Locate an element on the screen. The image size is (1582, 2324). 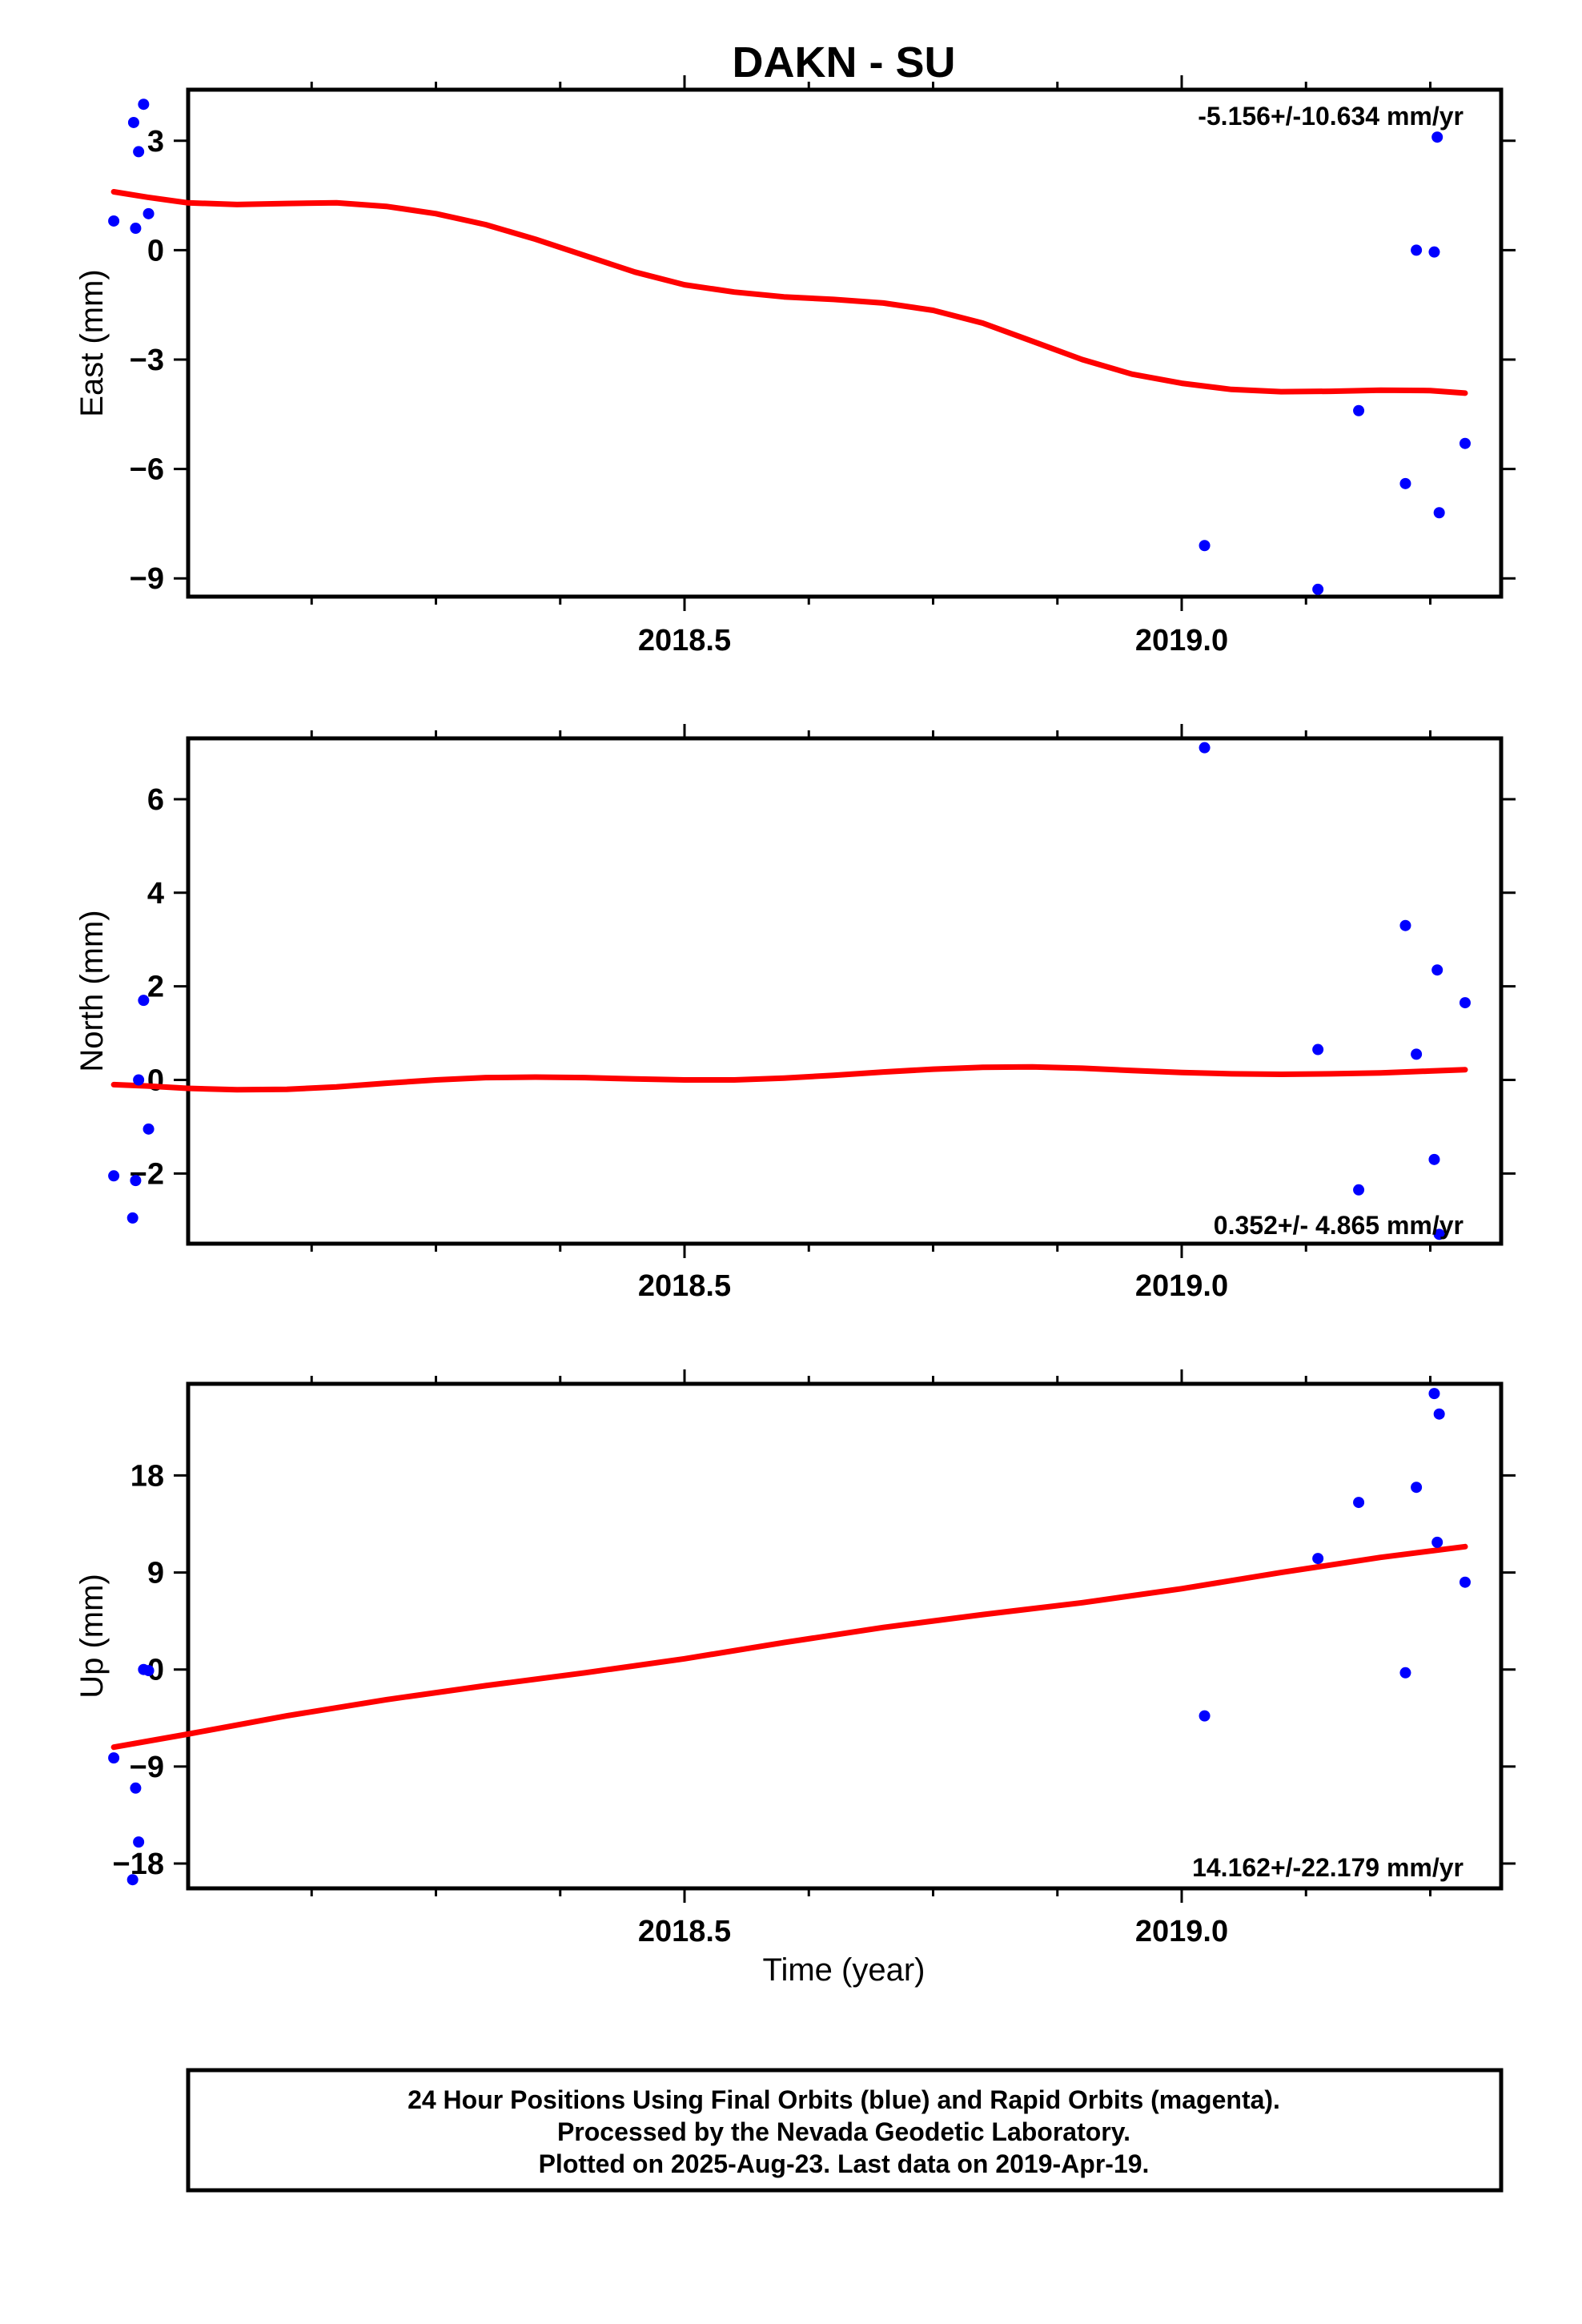
y-tick-label: 6 is located at coordinates (155, 800).